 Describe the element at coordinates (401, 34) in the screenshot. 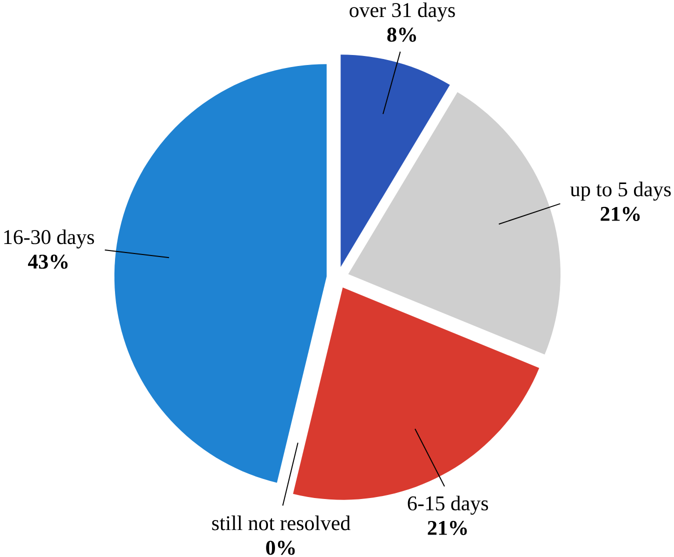

I see `data-label: 8%` at that location.